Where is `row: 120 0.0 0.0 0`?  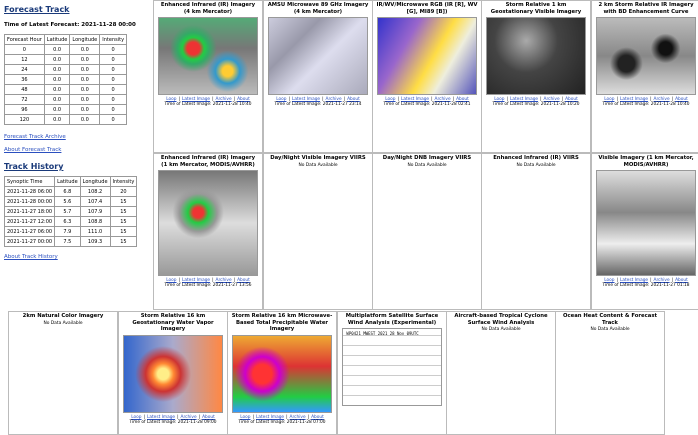 row: 120 0.0 0.0 0 is located at coordinates (66, 119).